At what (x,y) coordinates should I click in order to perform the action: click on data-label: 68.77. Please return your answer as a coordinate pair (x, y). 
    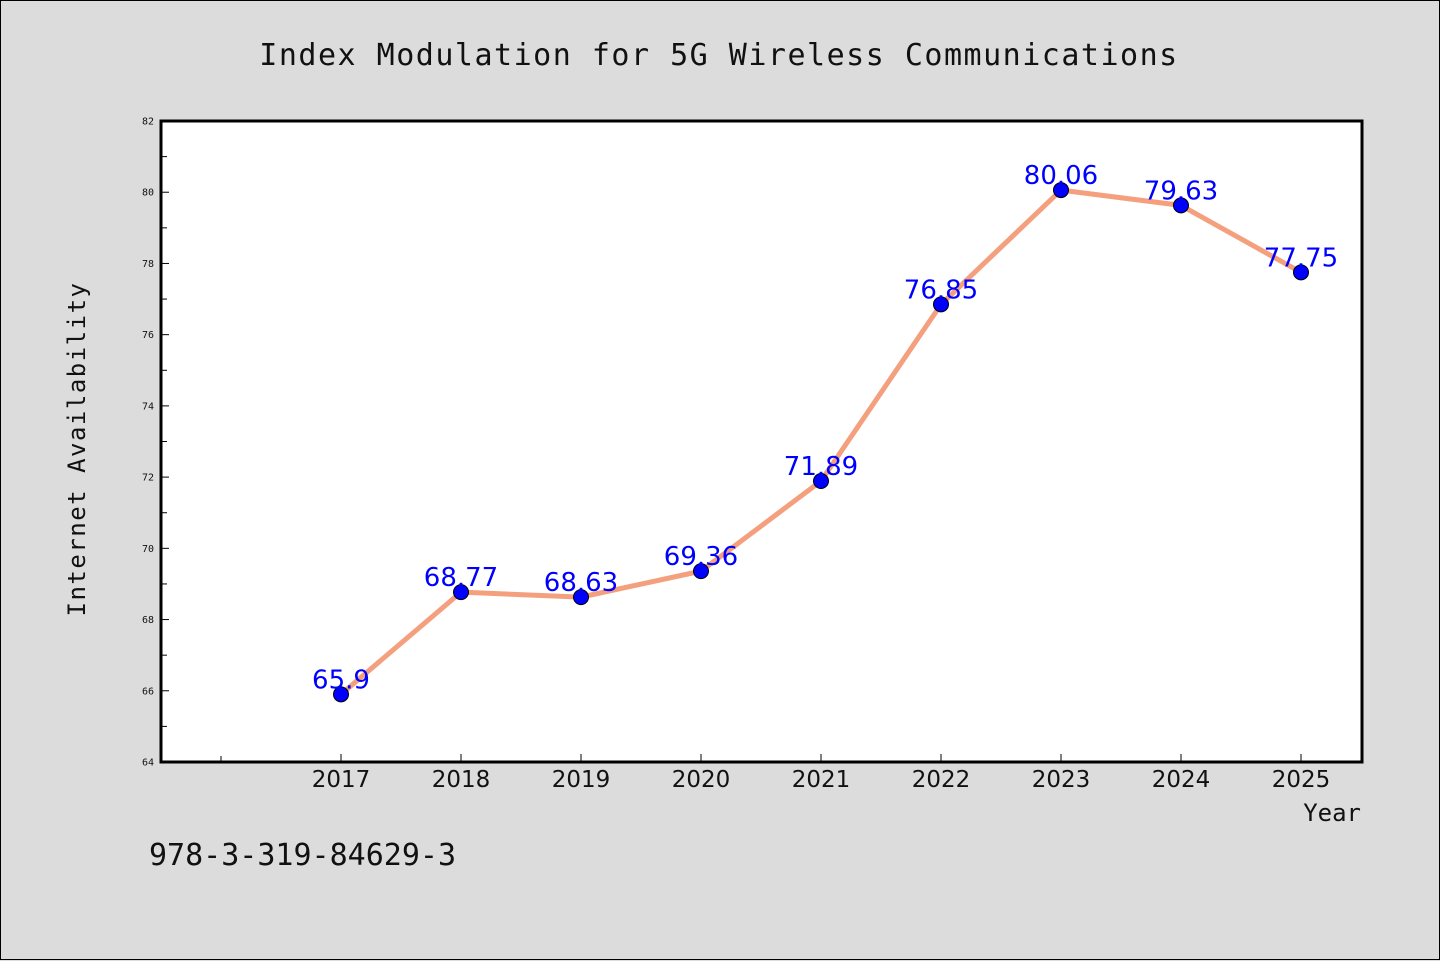
    Looking at the image, I should click on (461, 578).